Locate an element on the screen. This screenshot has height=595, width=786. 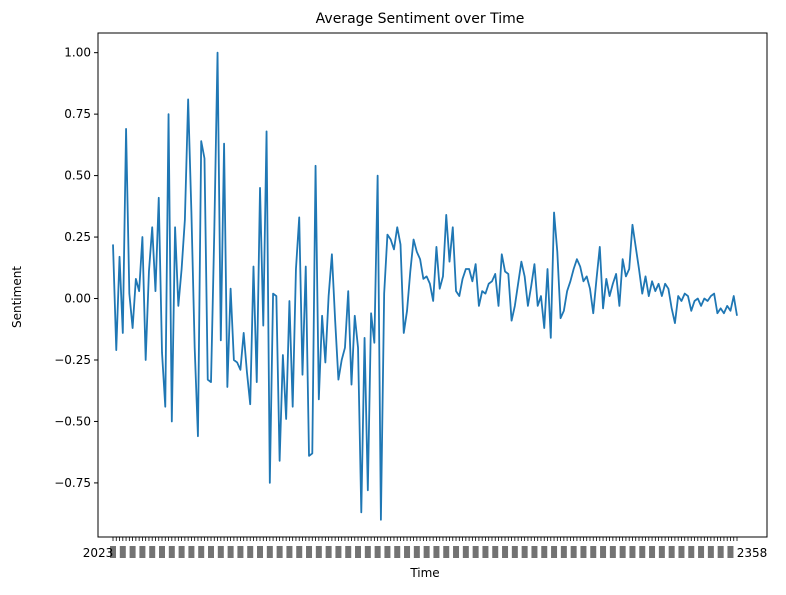
x-tick-label-start: 2023 is located at coordinates (98, 553).